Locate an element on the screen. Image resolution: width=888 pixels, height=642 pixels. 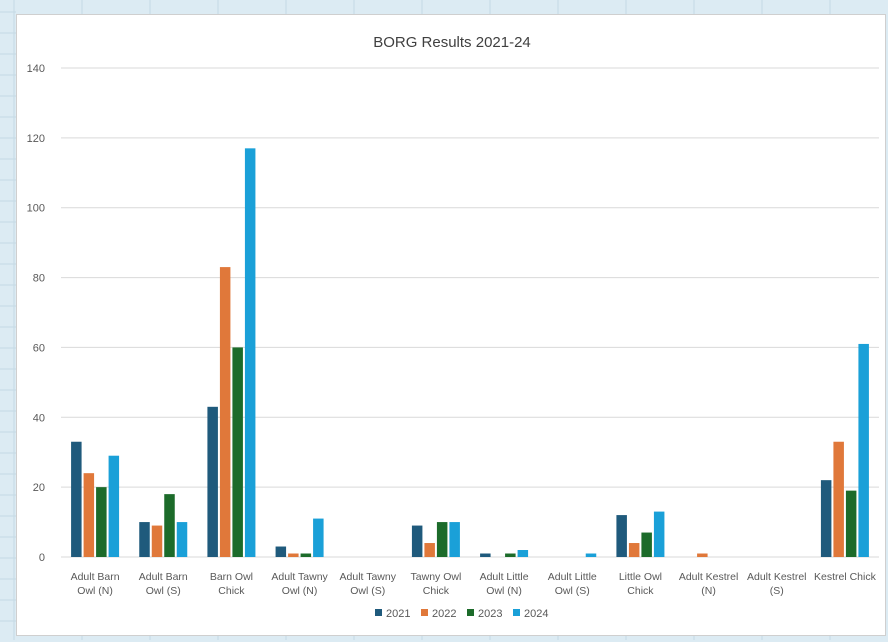
x-category-label: Adult Tawny Owl (N) is located at coordinates (299, 584).